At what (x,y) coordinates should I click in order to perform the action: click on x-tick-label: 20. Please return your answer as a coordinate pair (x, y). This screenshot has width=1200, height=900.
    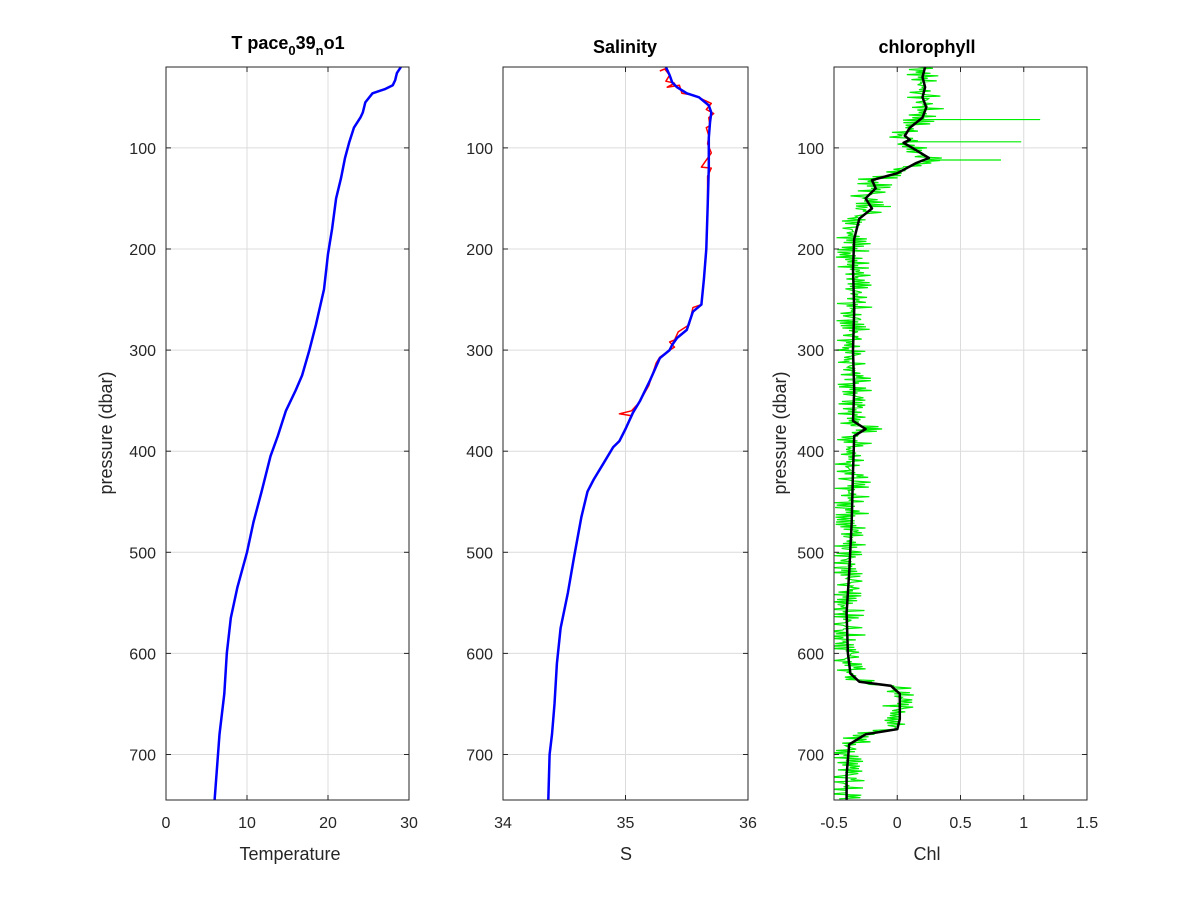
    Looking at the image, I should click on (328, 823).